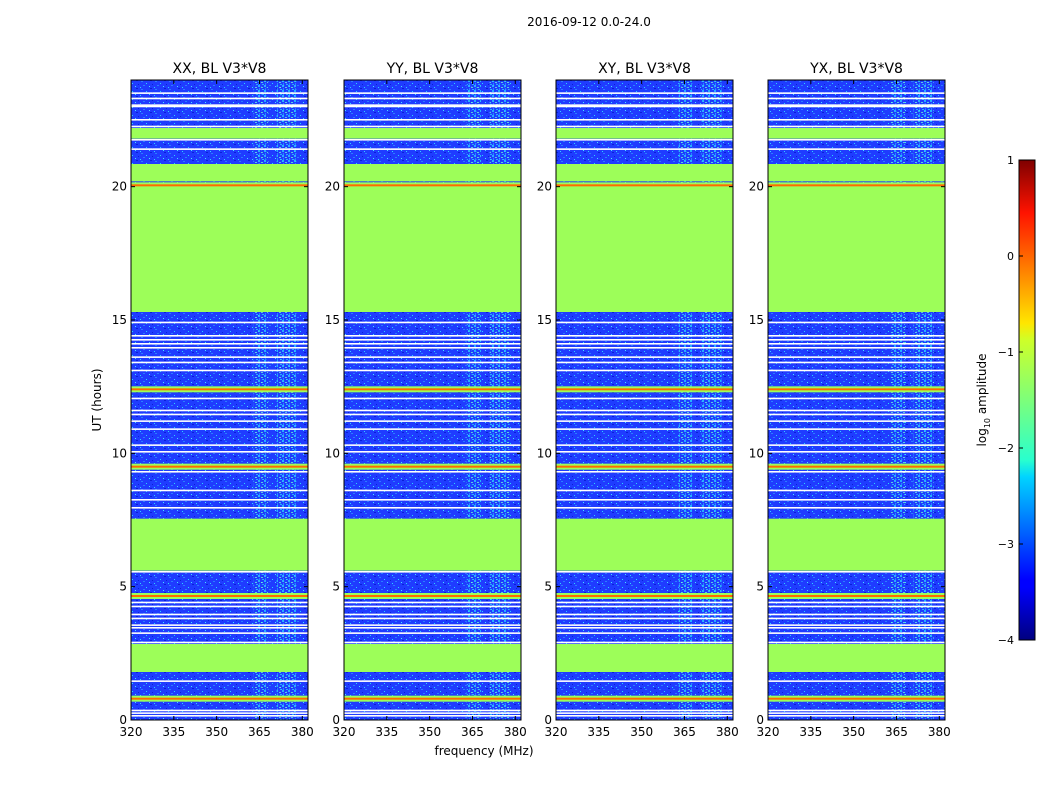  I want to click on colorbar-gradient, so click(1027, 400).